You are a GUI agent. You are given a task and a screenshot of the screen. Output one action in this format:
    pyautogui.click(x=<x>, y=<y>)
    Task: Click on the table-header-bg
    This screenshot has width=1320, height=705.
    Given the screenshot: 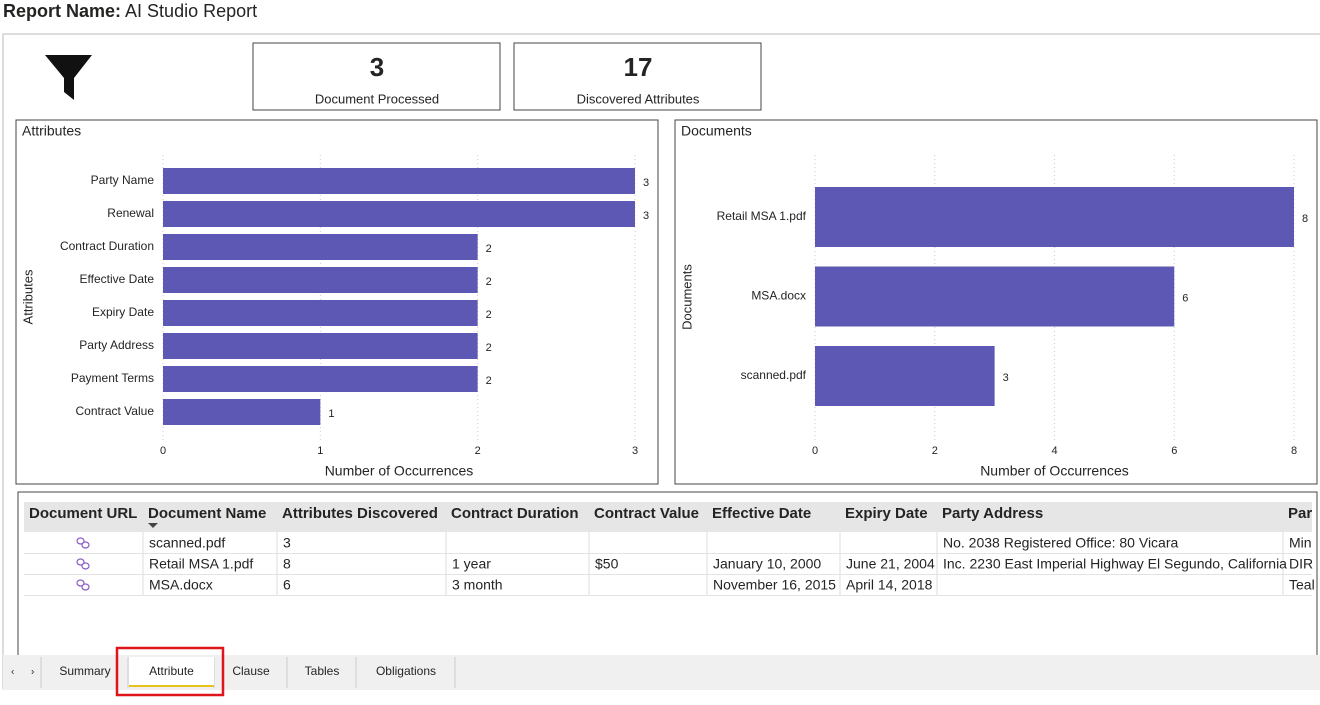 What is the action you would take?
    pyautogui.click(x=668, y=517)
    